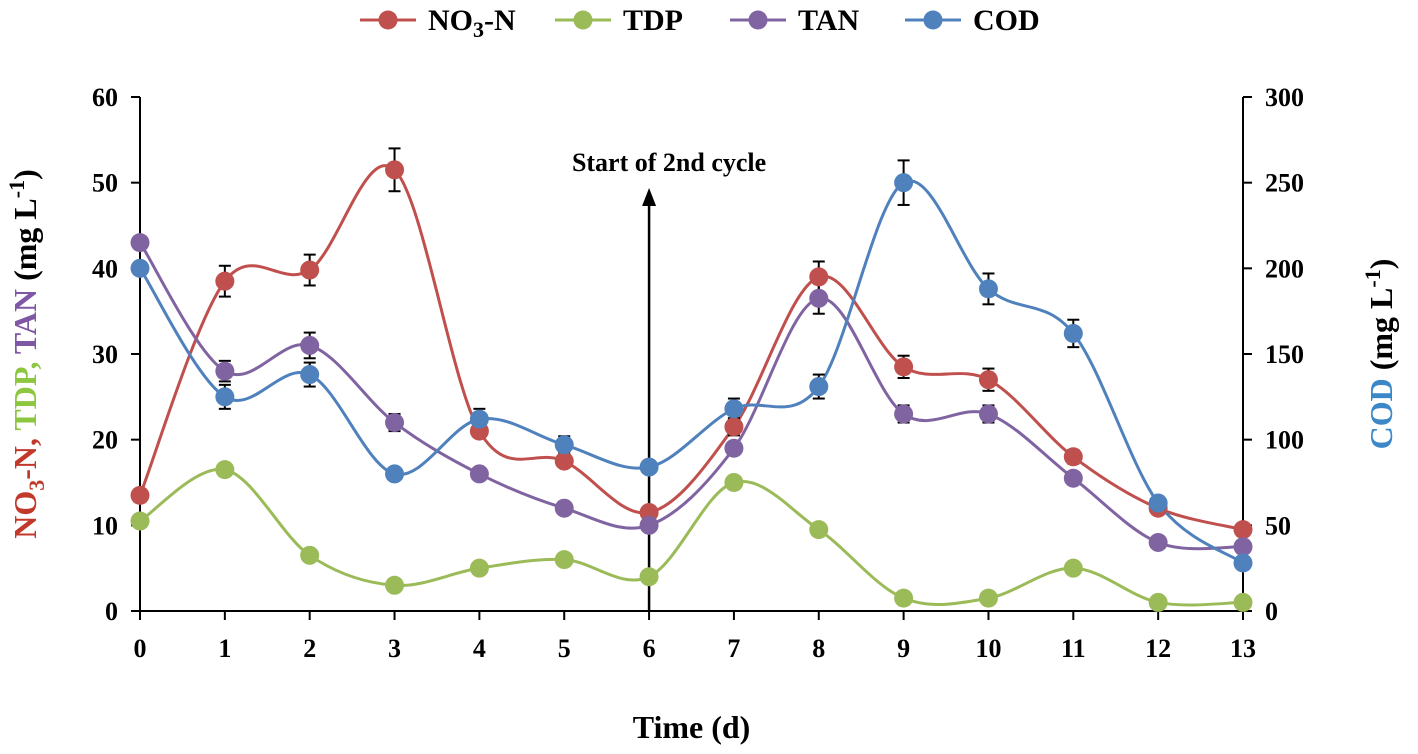  What do you see at coordinates (1284, 440) in the screenshot?
I see `y-tick-label-right: 100` at bounding box center [1284, 440].